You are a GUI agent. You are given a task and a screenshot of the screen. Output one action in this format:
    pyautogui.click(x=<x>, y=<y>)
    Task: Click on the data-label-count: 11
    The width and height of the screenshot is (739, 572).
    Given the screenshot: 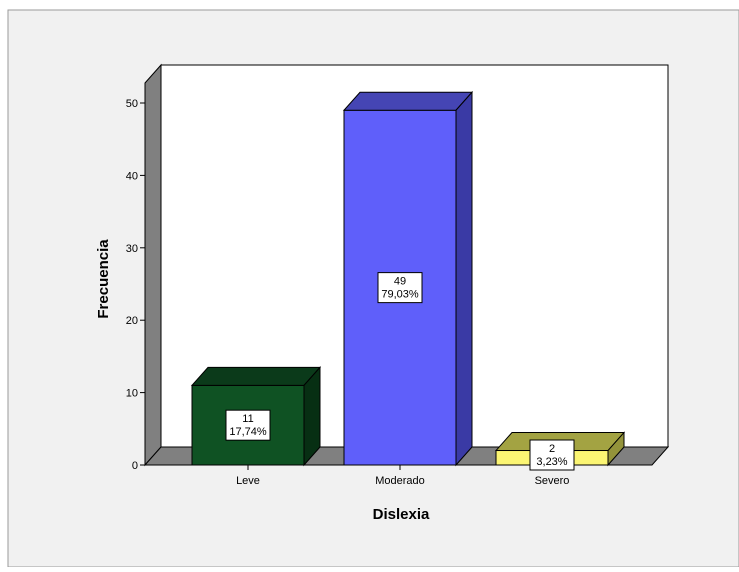 What is the action you would take?
    pyautogui.click(x=247, y=419)
    